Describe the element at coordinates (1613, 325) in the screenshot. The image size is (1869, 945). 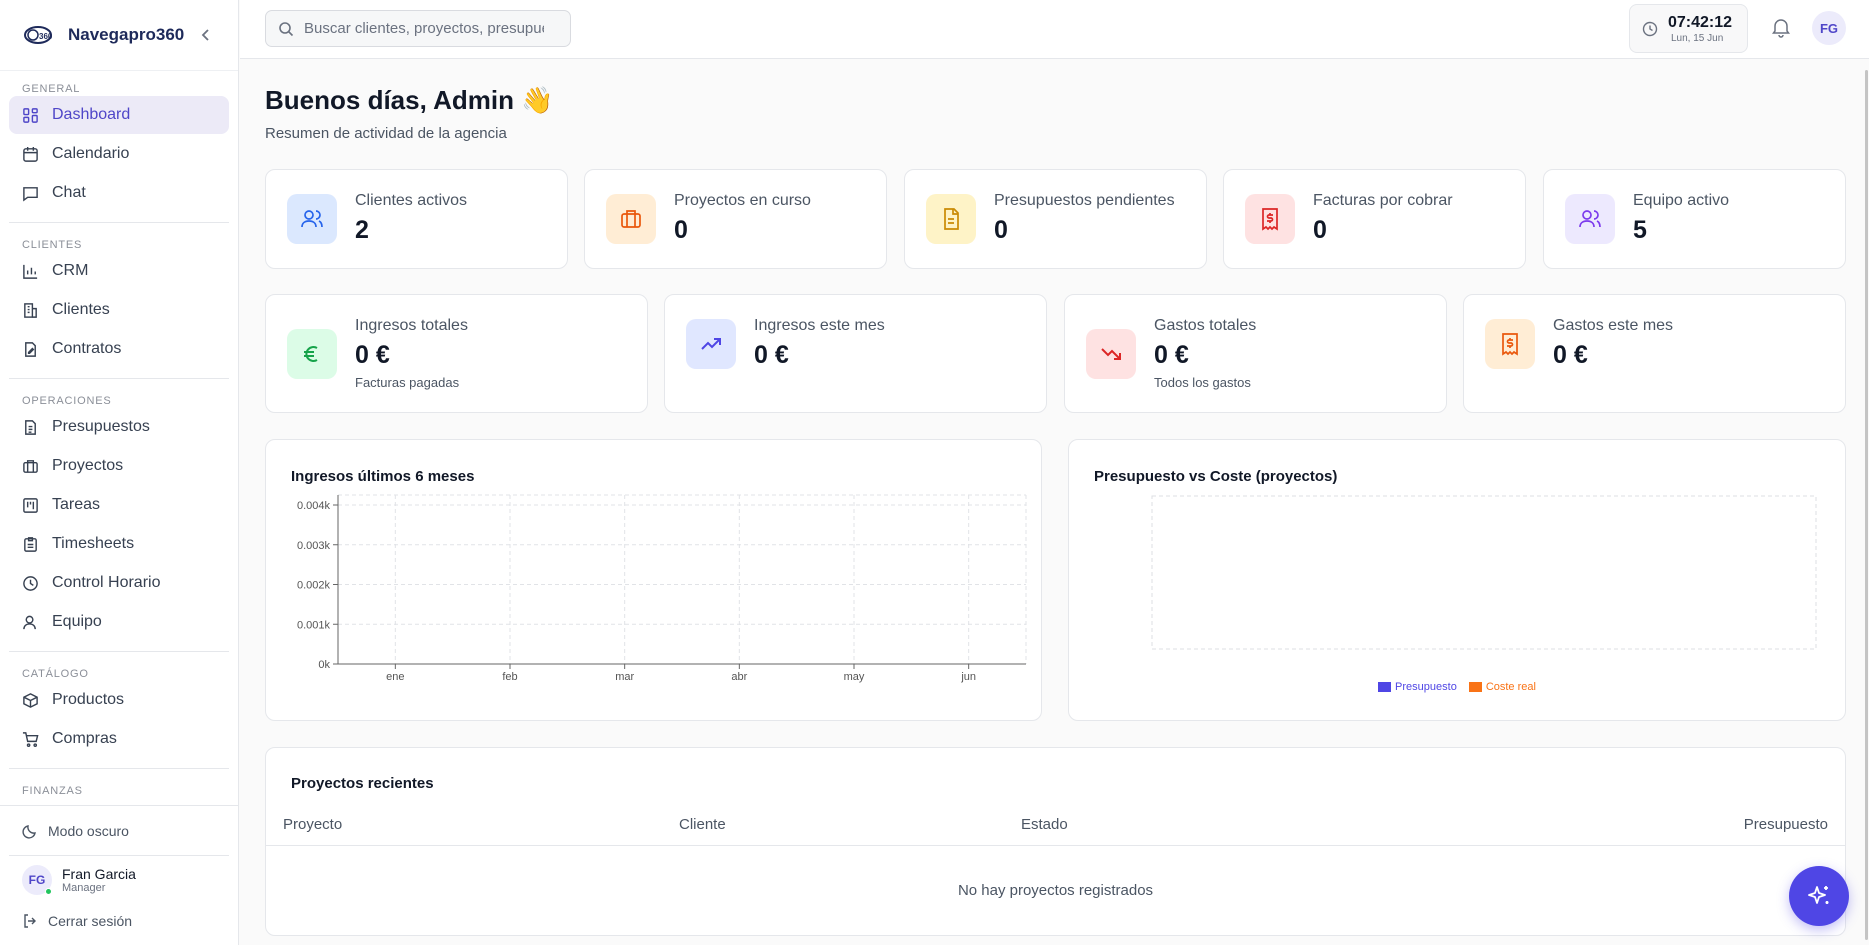
I see `stat-label: Gastos este mes` at that location.